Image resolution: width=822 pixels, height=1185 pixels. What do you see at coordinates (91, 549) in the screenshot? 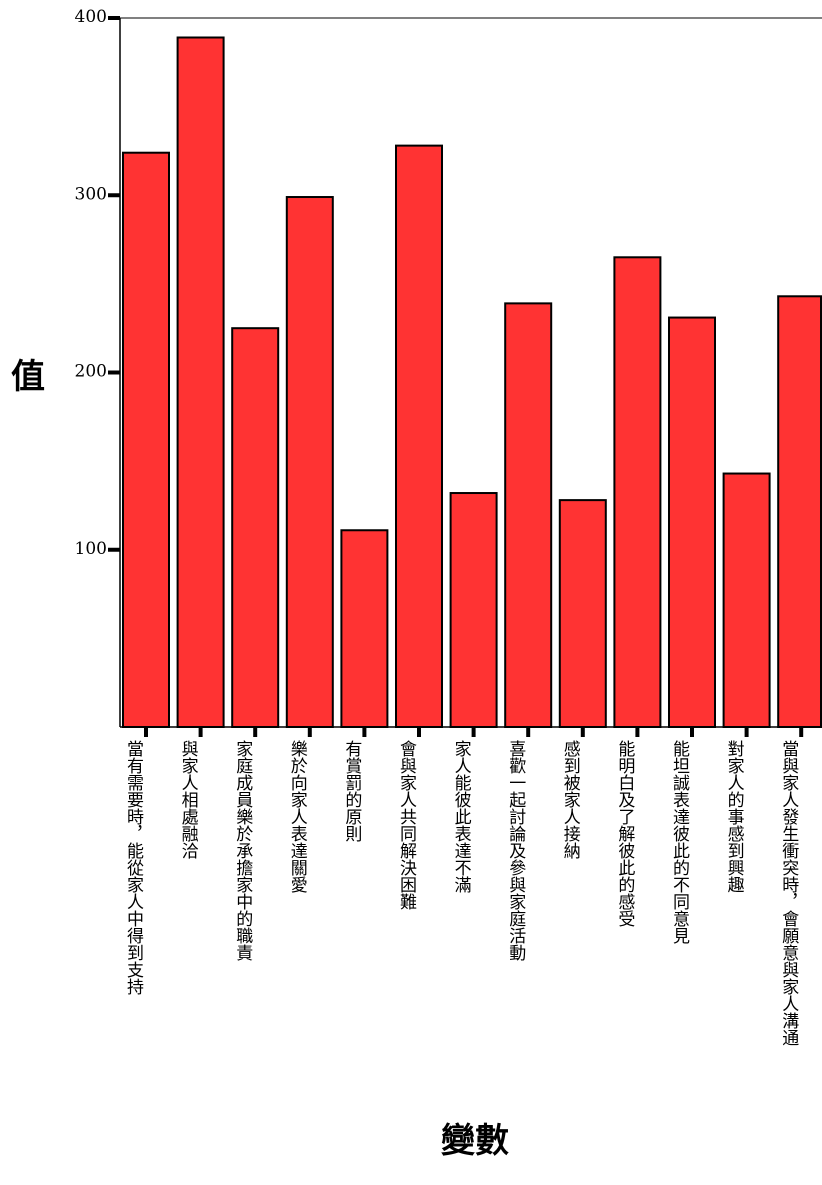
I see `y-tick-label: 100` at bounding box center [91, 549].